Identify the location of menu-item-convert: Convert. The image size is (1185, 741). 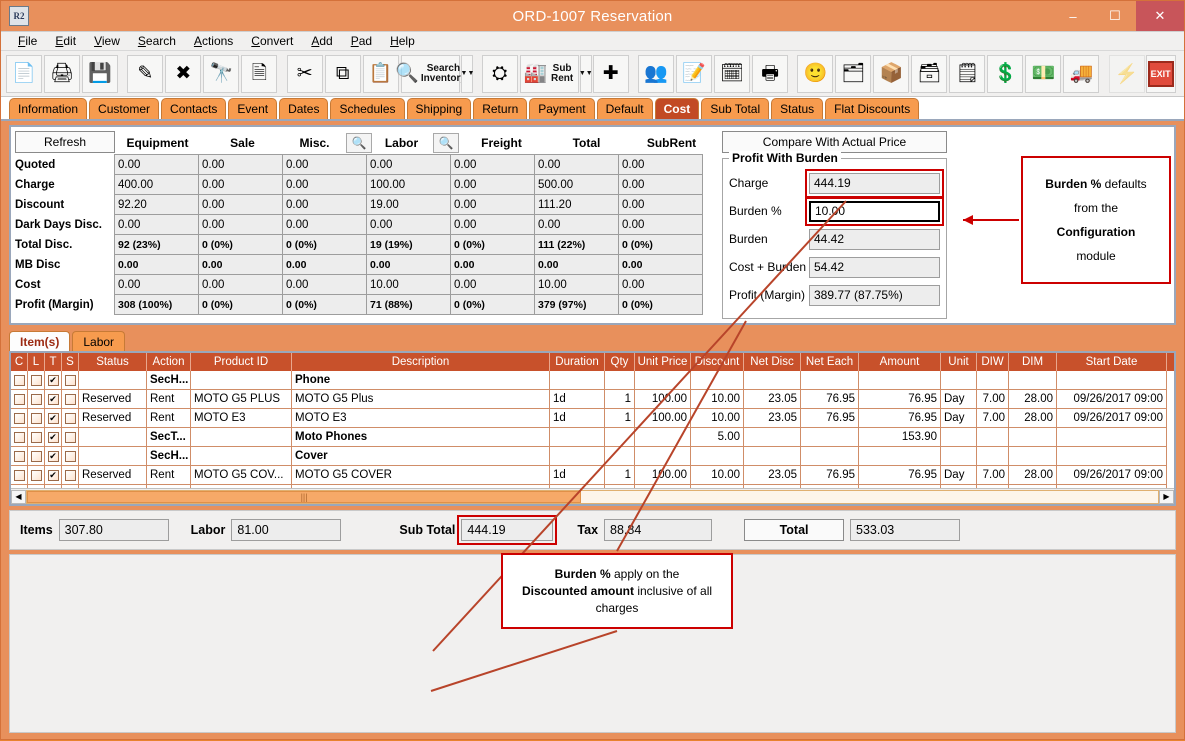
(272, 41).